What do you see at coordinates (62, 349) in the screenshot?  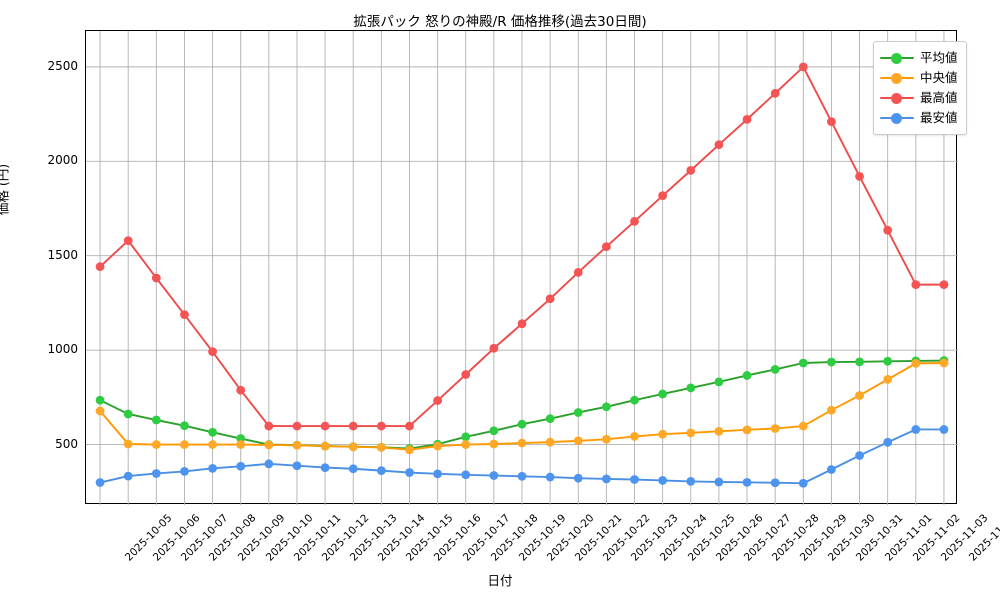 I see `y-axis-tick-label: 1000` at bounding box center [62, 349].